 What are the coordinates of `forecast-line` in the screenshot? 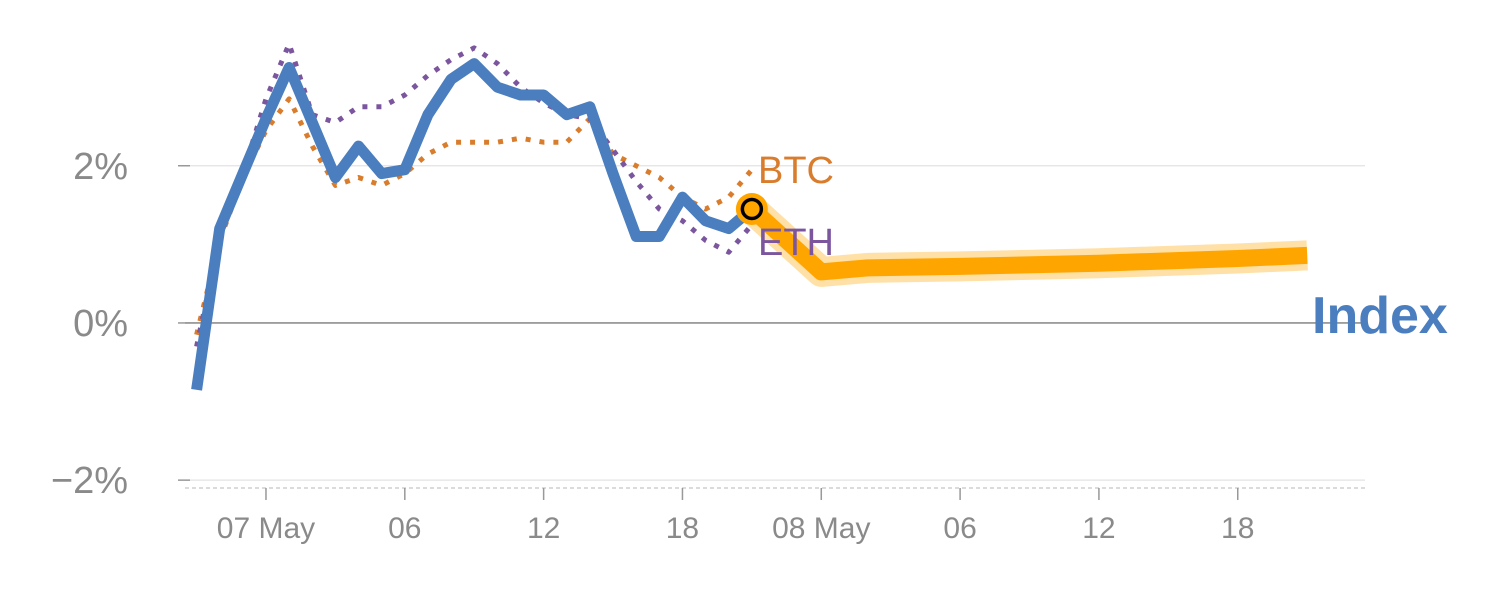 It's located at (1027, 241).